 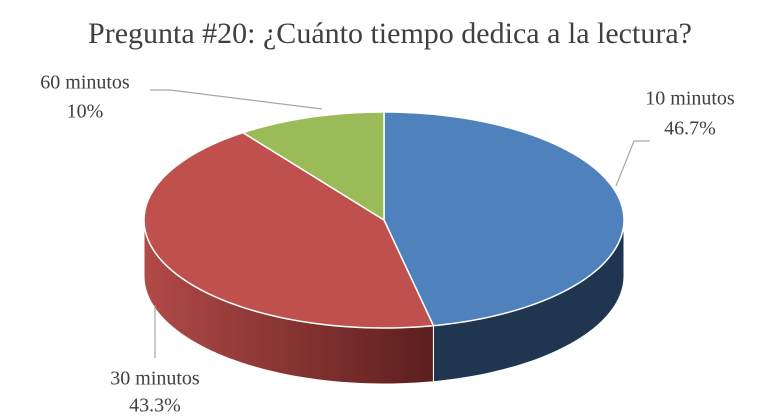 I want to click on data-label-name: 30 minutos, so click(x=155, y=379).